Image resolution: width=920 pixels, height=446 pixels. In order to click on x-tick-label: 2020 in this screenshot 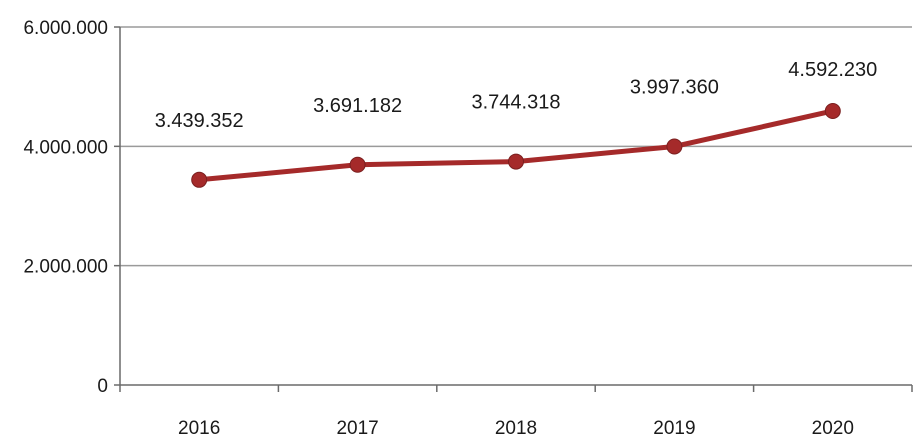, I will do `click(833, 428)`.